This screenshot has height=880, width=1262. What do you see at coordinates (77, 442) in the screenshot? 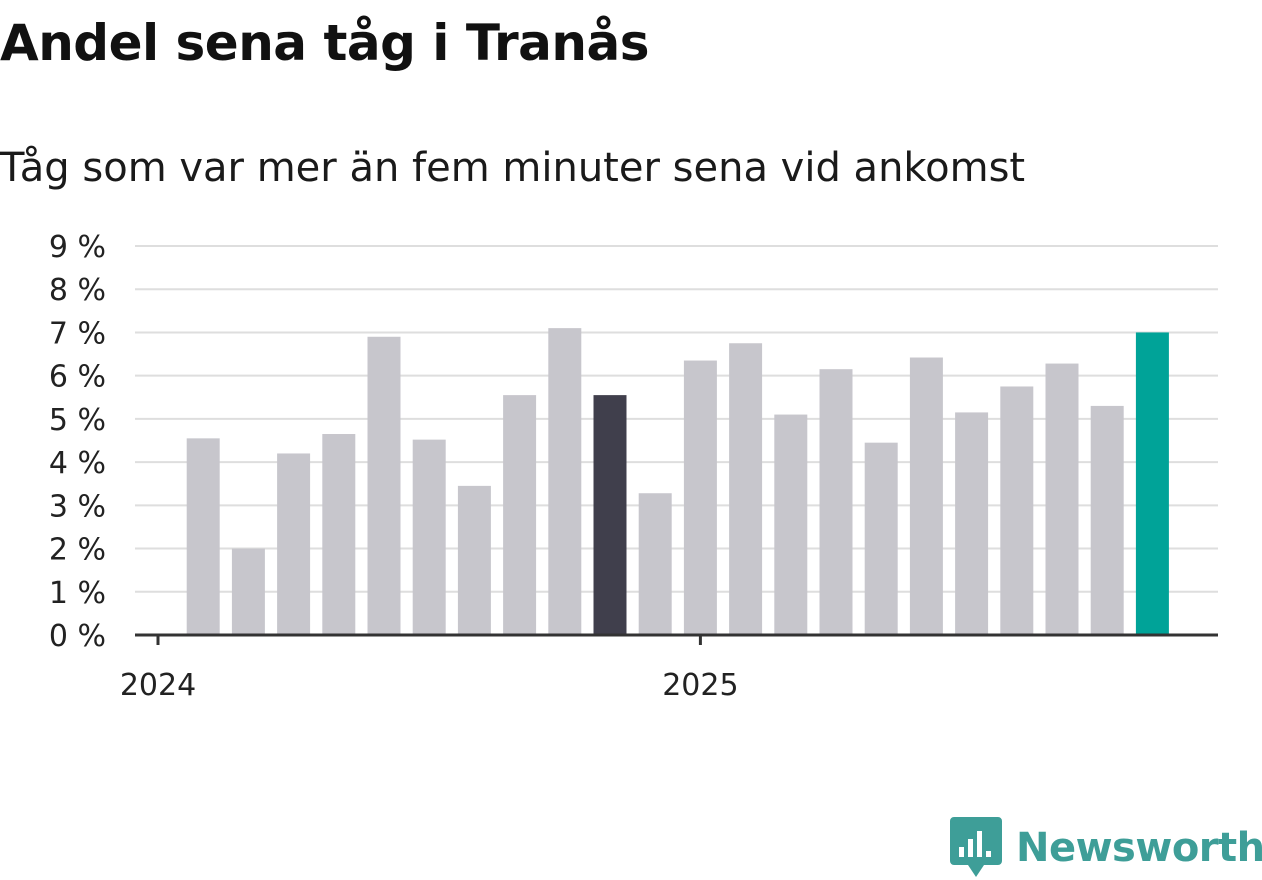
I see `y-axis: 0 % 1 % 2 % 3 % 4 % 5 % 6 % 7 % 8 % 9 %` at bounding box center [77, 442].